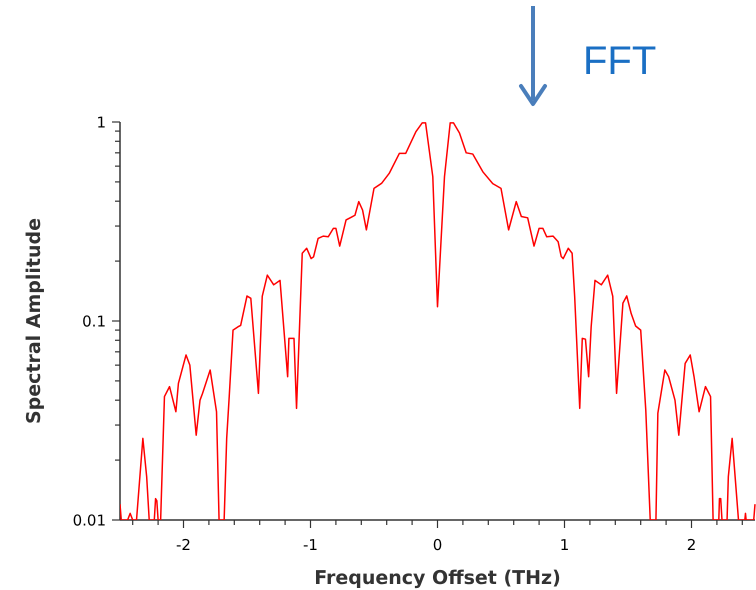 The width and height of the screenshot is (756, 590). What do you see at coordinates (437, 578) in the screenshot?
I see `x-axis-title: Frequency Offset (THz)` at bounding box center [437, 578].